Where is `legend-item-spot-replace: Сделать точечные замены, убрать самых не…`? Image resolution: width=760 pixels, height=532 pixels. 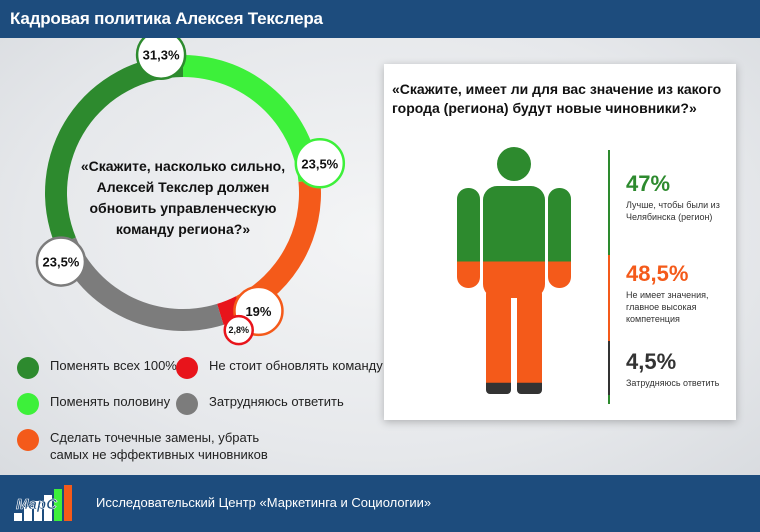
legend-item-spot-replace: Сделать точечные замены, убрать самых не… is located at coordinates (167, 446).